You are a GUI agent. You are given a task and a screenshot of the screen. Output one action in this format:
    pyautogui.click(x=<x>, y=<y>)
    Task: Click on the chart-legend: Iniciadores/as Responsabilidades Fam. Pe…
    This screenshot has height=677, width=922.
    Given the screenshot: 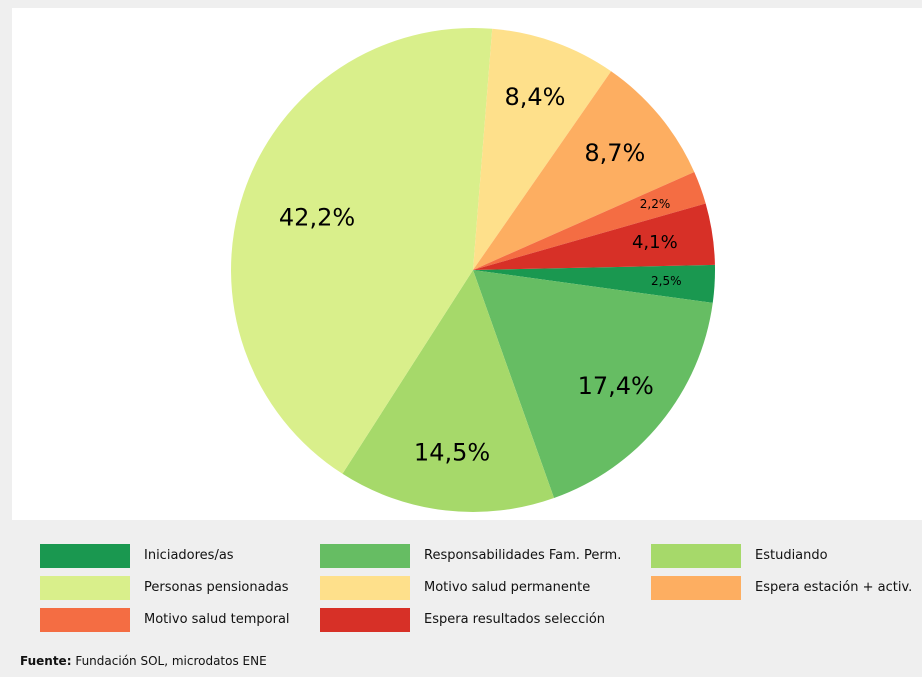 What is the action you would take?
    pyautogui.click(x=481, y=592)
    